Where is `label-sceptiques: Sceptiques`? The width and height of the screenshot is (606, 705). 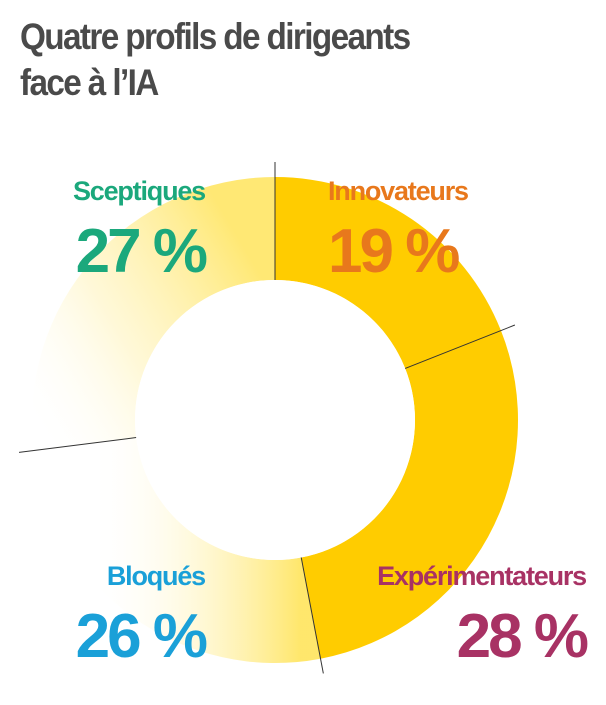
label-sceptiques: Sceptiques is located at coordinates (139, 191).